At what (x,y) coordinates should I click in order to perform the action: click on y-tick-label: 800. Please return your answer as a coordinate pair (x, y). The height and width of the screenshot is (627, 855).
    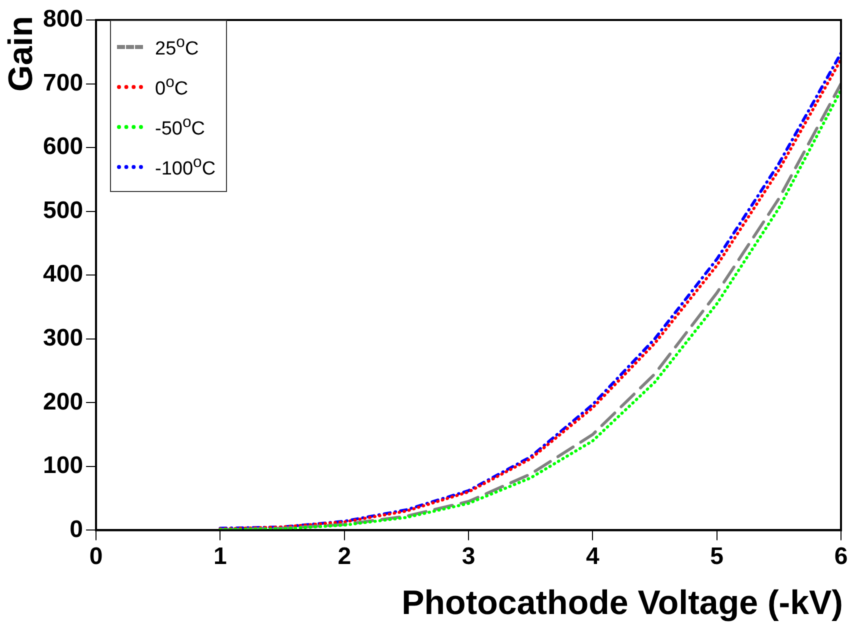
    Looking at the image, I should click on (63, 19).